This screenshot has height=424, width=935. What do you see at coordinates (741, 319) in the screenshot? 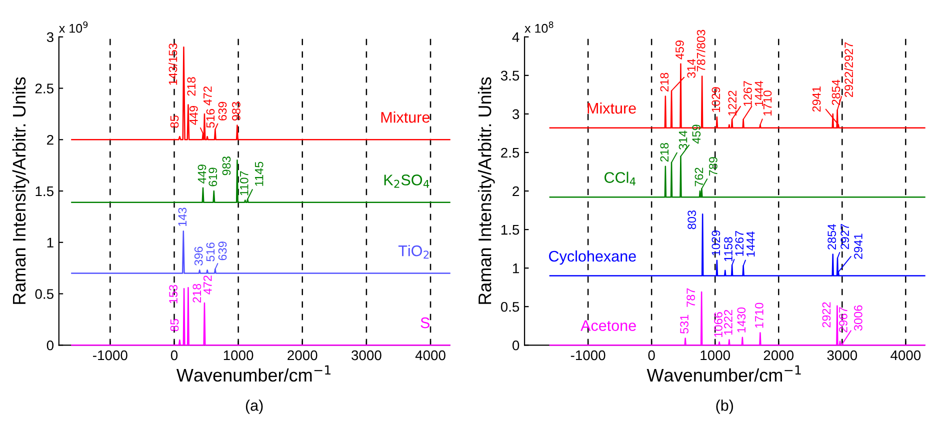
I see `annotation: 1430` at bounding box center [741, 319].